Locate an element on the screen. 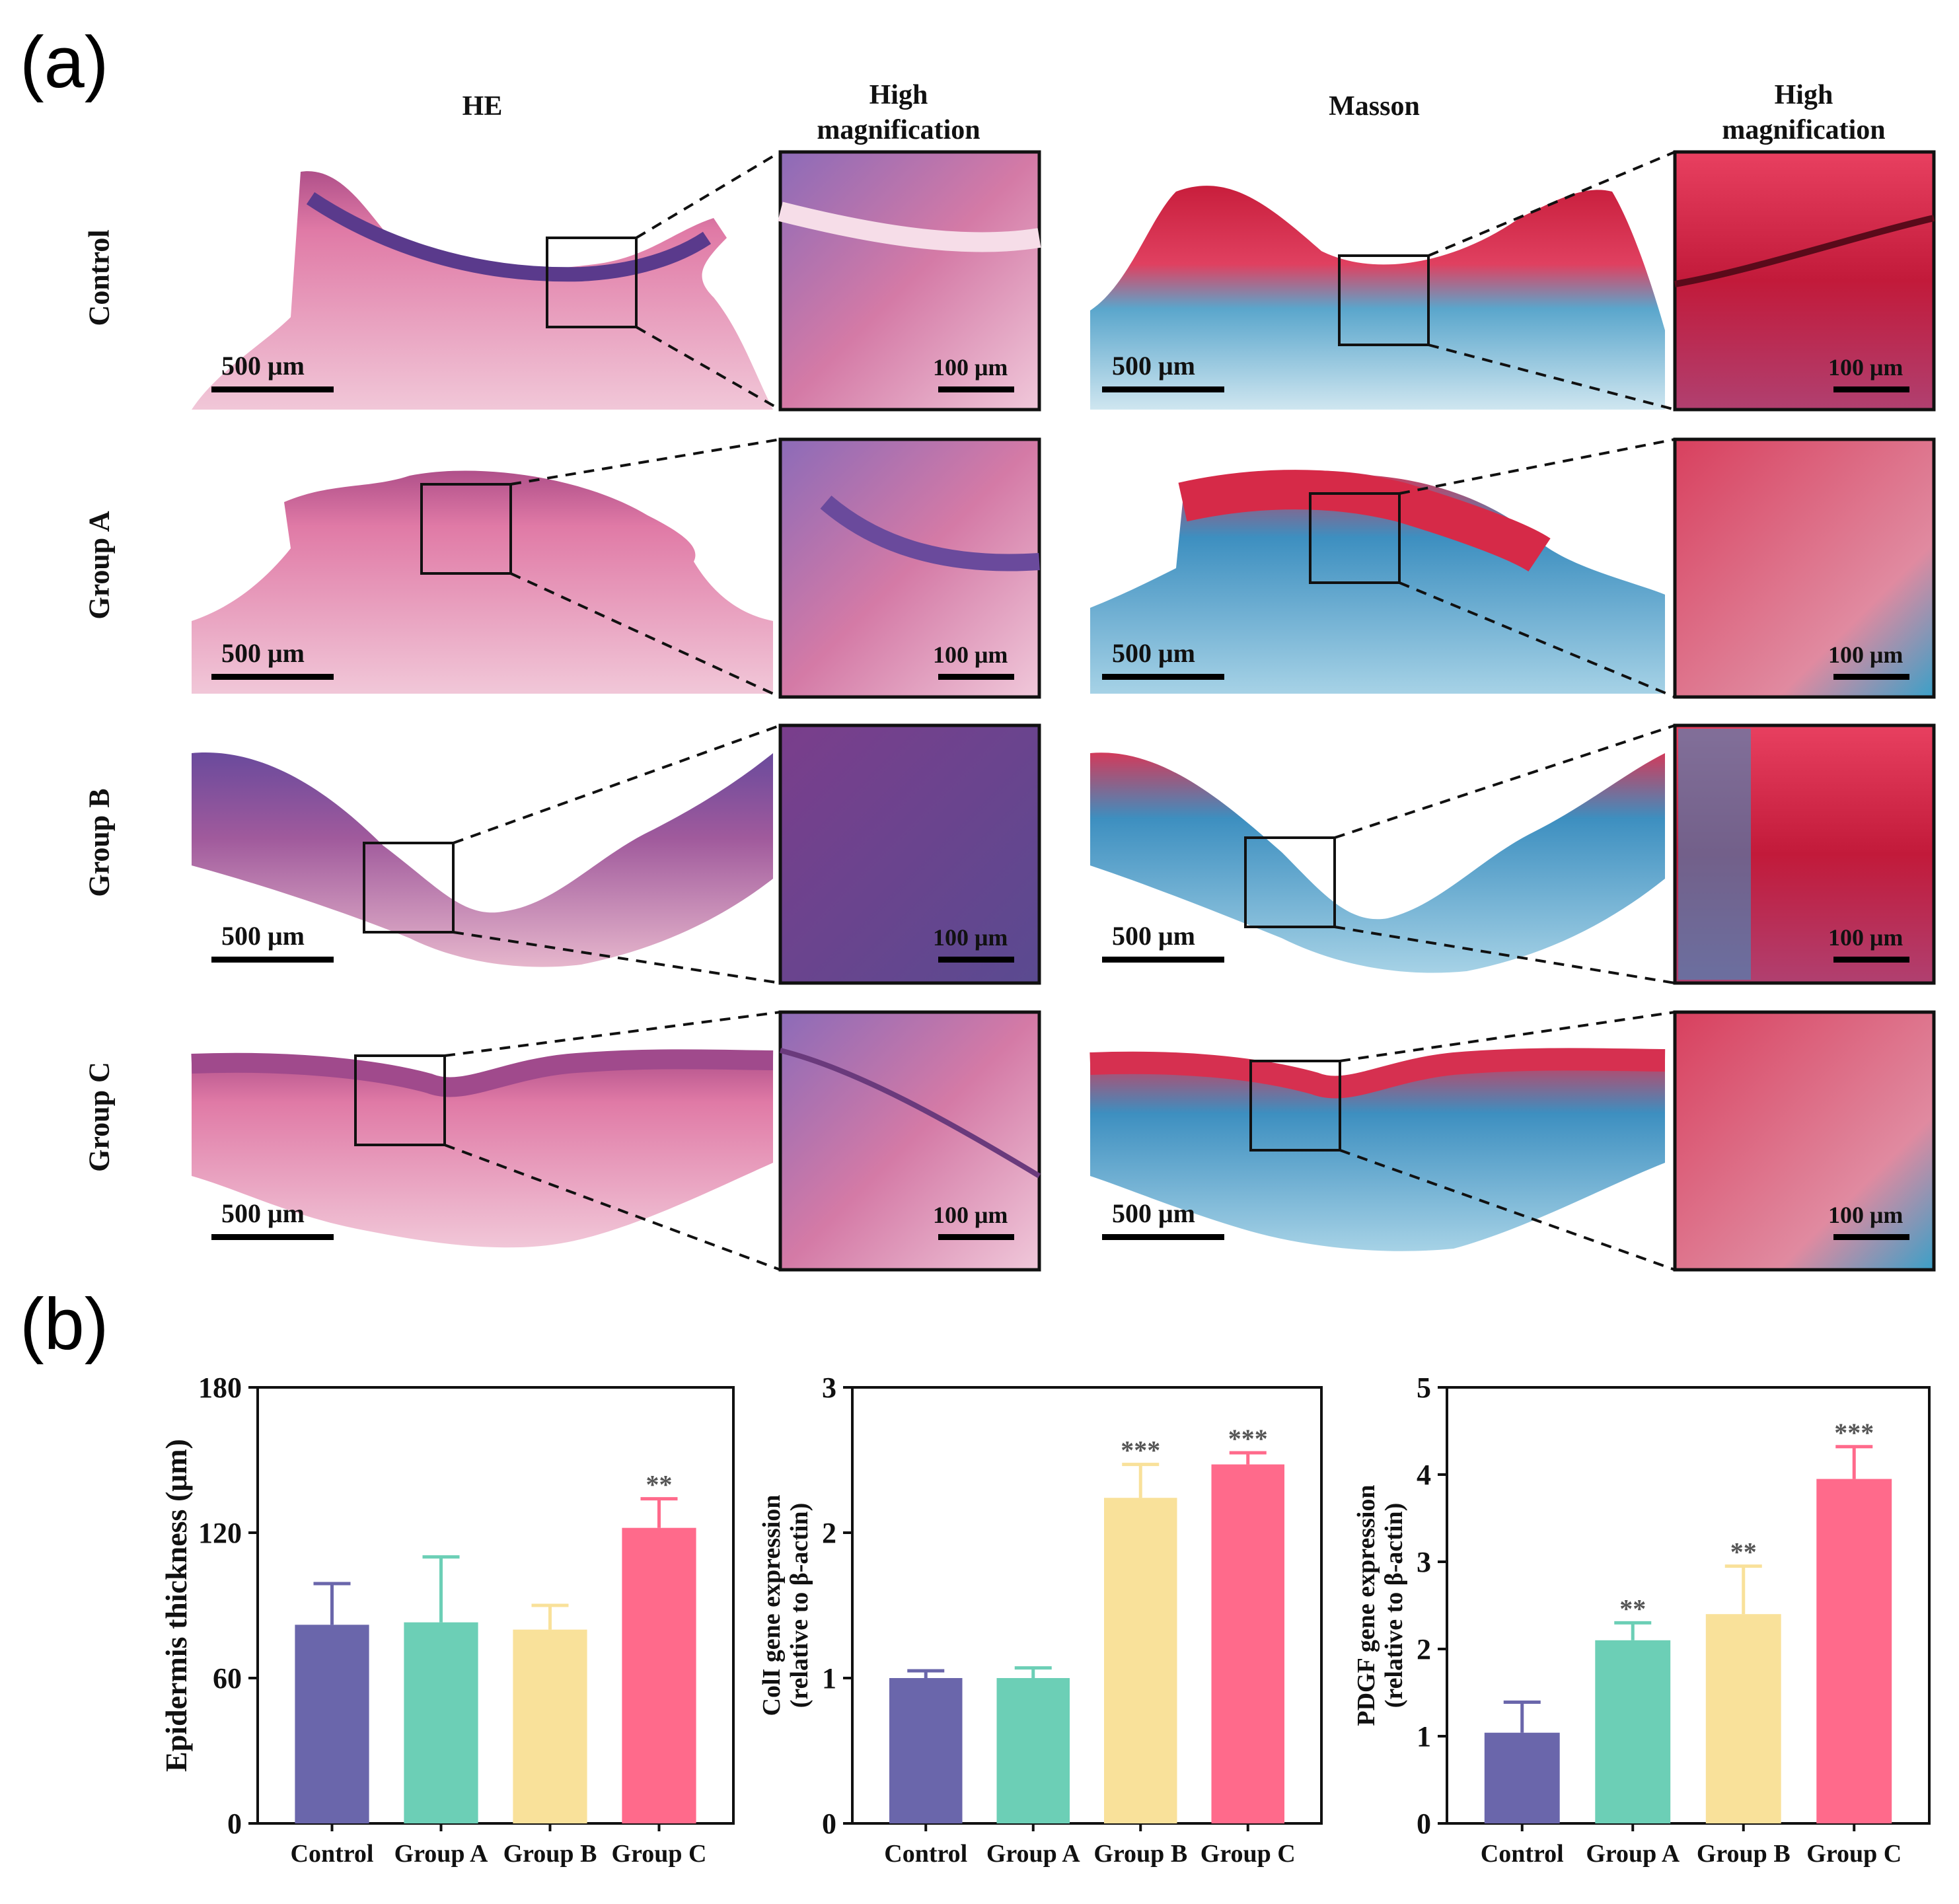 The image size is (1959, 1904). y-axis-label: Epidermis thickness (μm) is located at coordinates (176, 1605).